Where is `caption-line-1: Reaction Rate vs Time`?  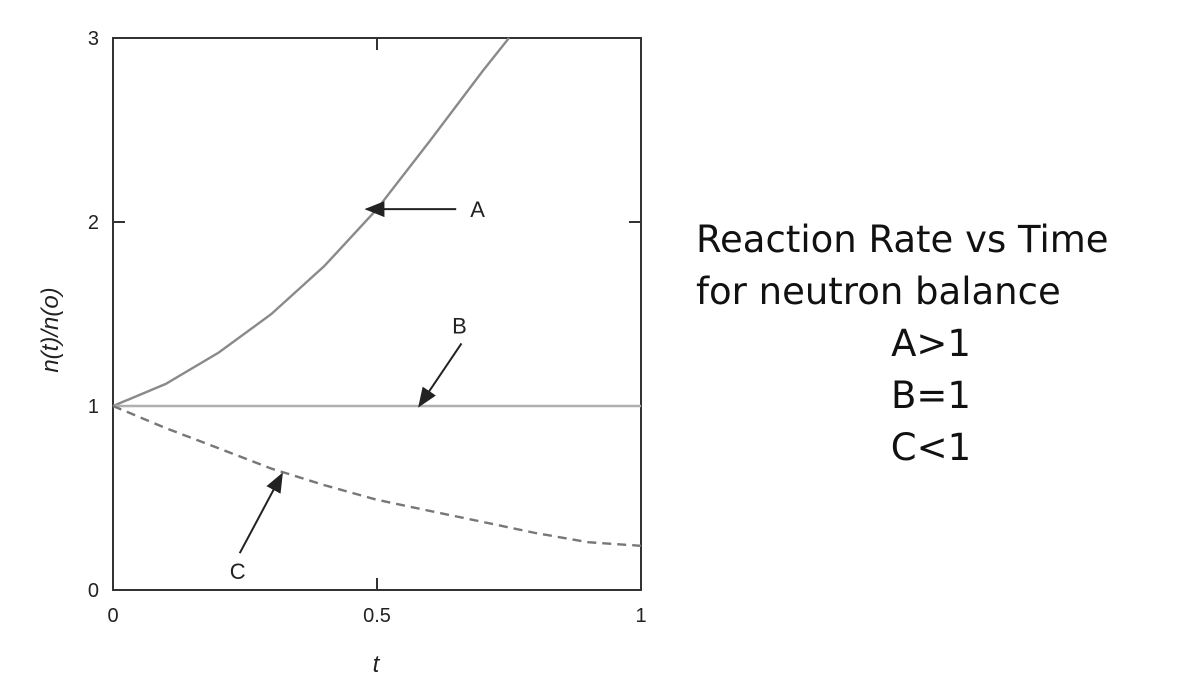 caption-line-1: Reaction Rate vs Time is located at coordinates (902, 239).